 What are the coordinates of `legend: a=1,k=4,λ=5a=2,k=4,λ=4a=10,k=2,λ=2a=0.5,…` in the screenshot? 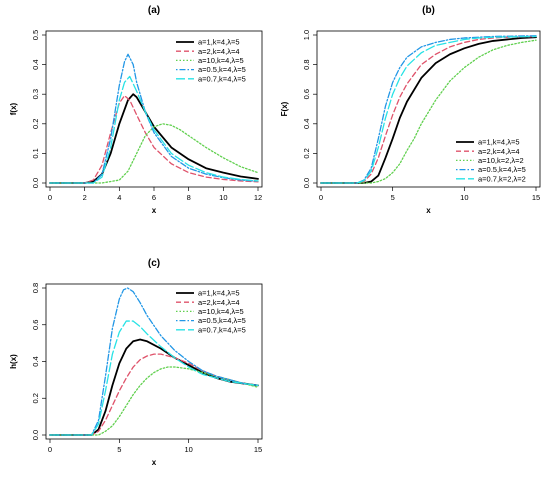 It's located at (491, 160).